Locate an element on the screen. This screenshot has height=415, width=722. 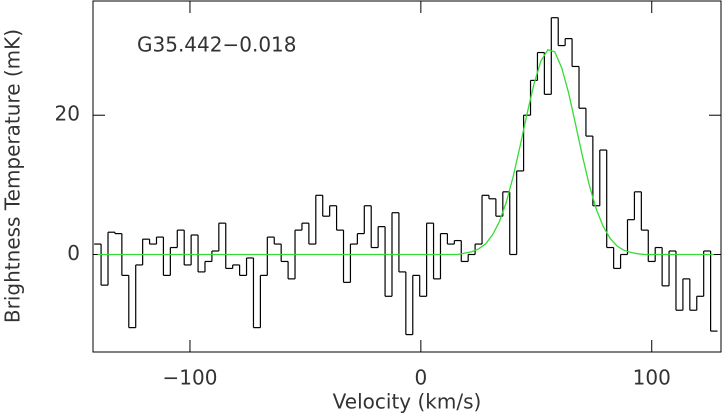
x-tick-label: 100 is located at coordinates (652, 378).